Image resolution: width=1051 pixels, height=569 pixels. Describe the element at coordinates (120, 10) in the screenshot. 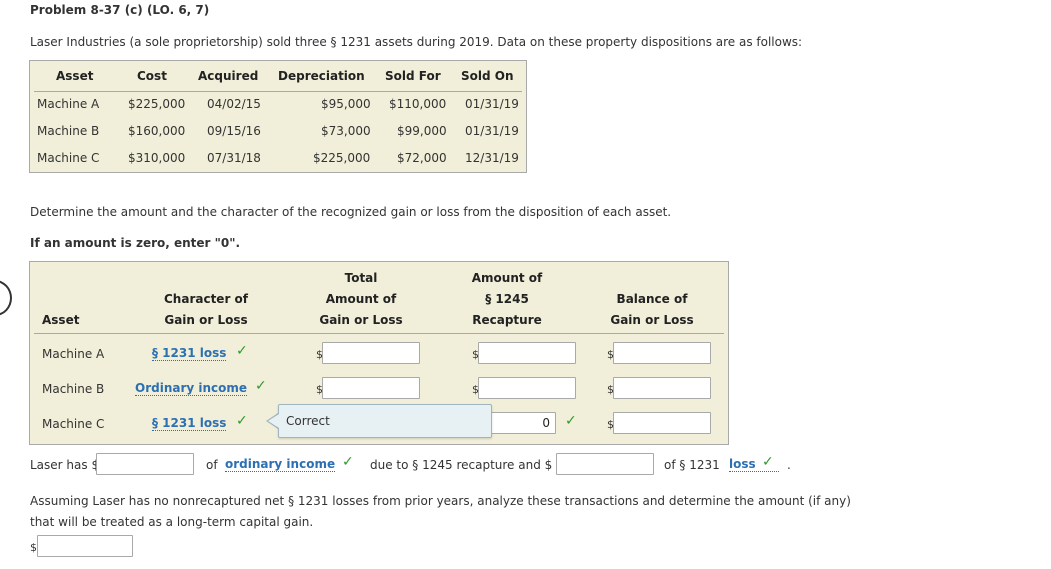

I see `problem-title: Problem 8-37 (c) (LO. 6, 7)` at that location.